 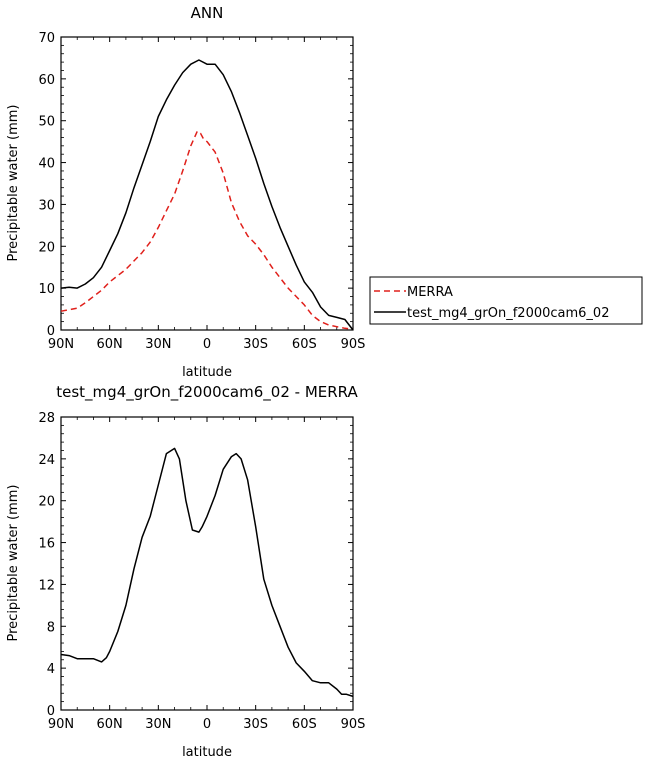 What do you see at coordinates (207, 230) in the screenshot?
I see `series-line-merra` at bounding box center [207, 230].